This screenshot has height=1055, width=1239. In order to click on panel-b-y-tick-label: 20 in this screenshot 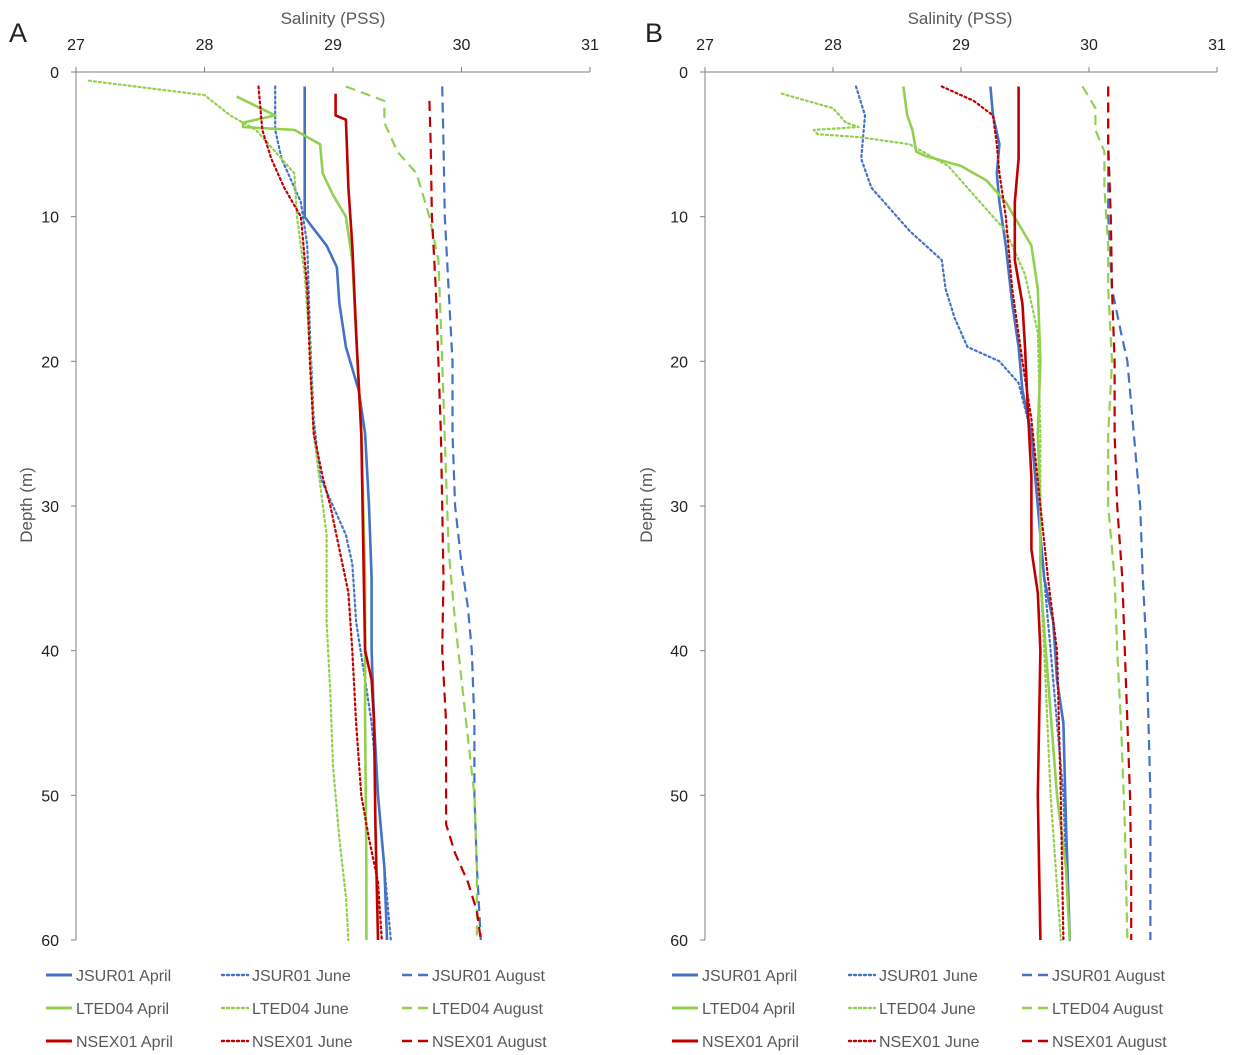, I will do `click(679, 362)`.